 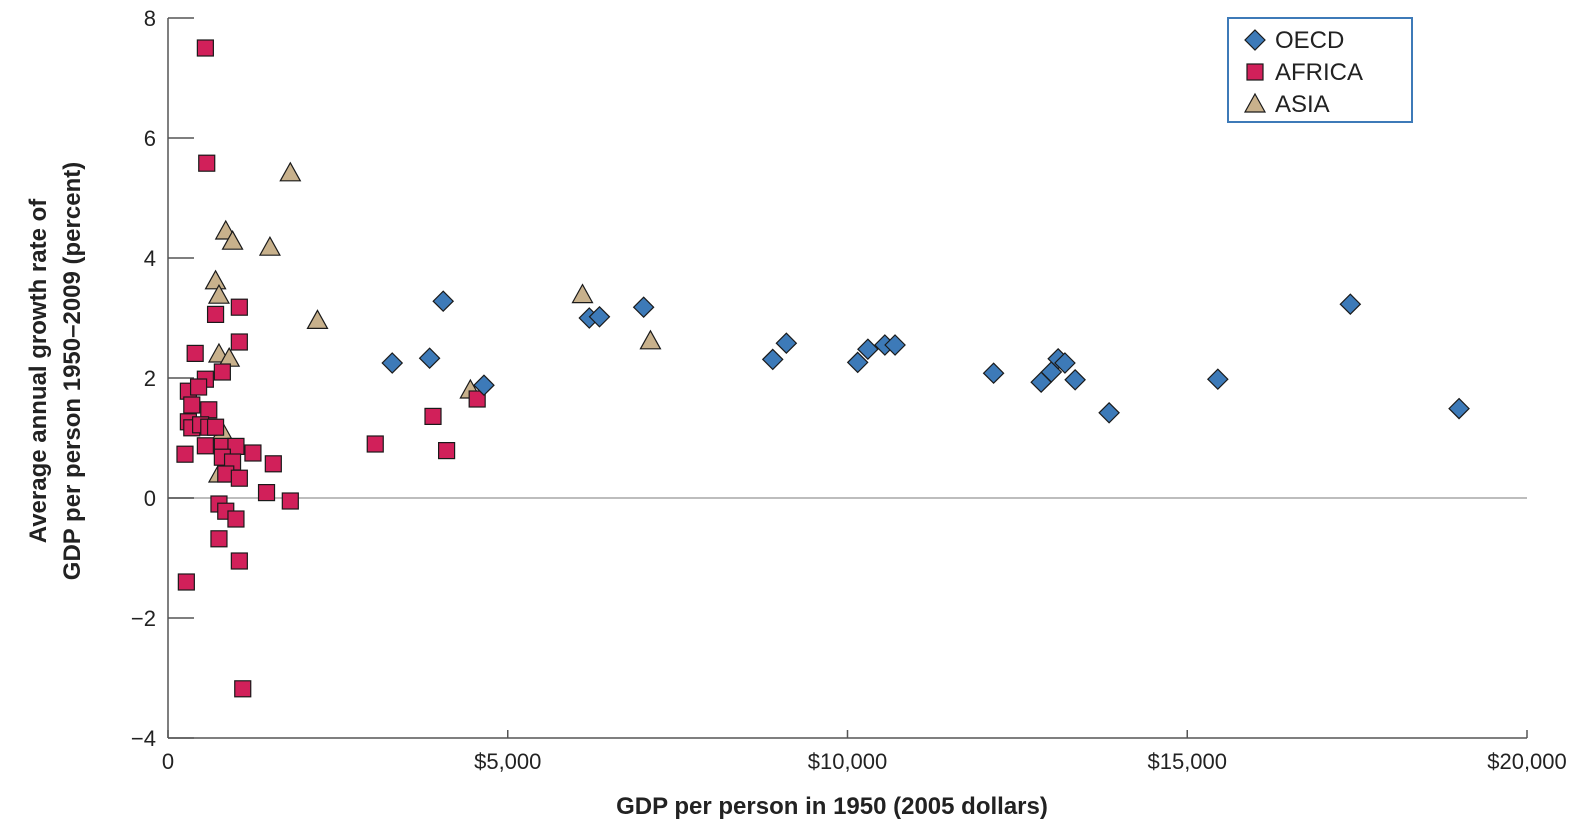 What do you see at coordinates (848, 761) in the screenshot?
I see `x-tick-label: $10,000` at bounding box center [848, 761].